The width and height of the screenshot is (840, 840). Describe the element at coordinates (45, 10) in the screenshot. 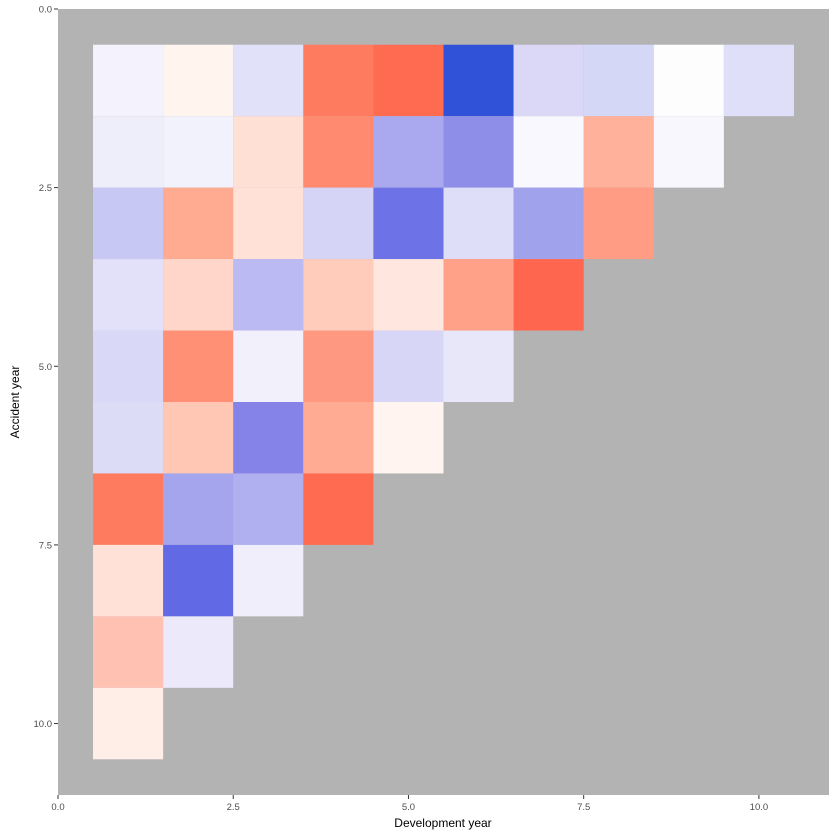

I see `y-tick-label: 0.0` at that location.